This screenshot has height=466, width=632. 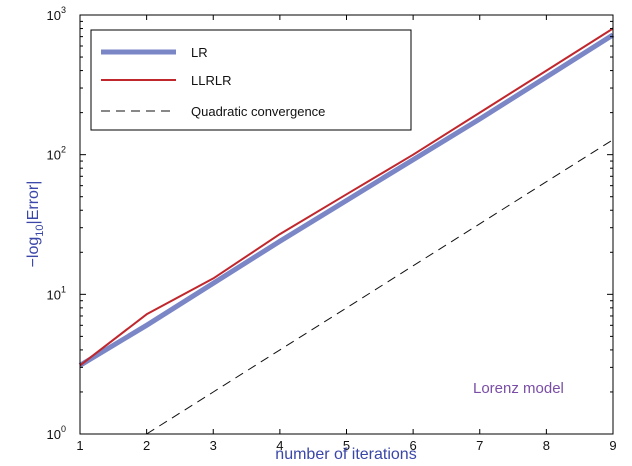 I want to click on x-tick-label: 7, so click(x=479, y=445).